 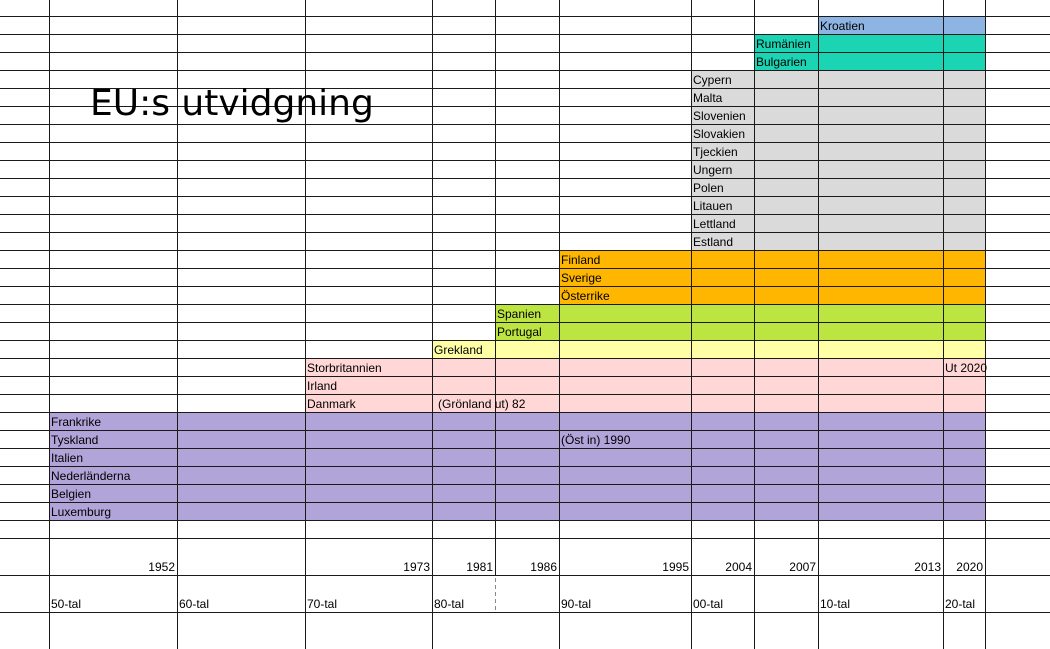 I want to click on year-label: 2007, so click(x=802, y=567).